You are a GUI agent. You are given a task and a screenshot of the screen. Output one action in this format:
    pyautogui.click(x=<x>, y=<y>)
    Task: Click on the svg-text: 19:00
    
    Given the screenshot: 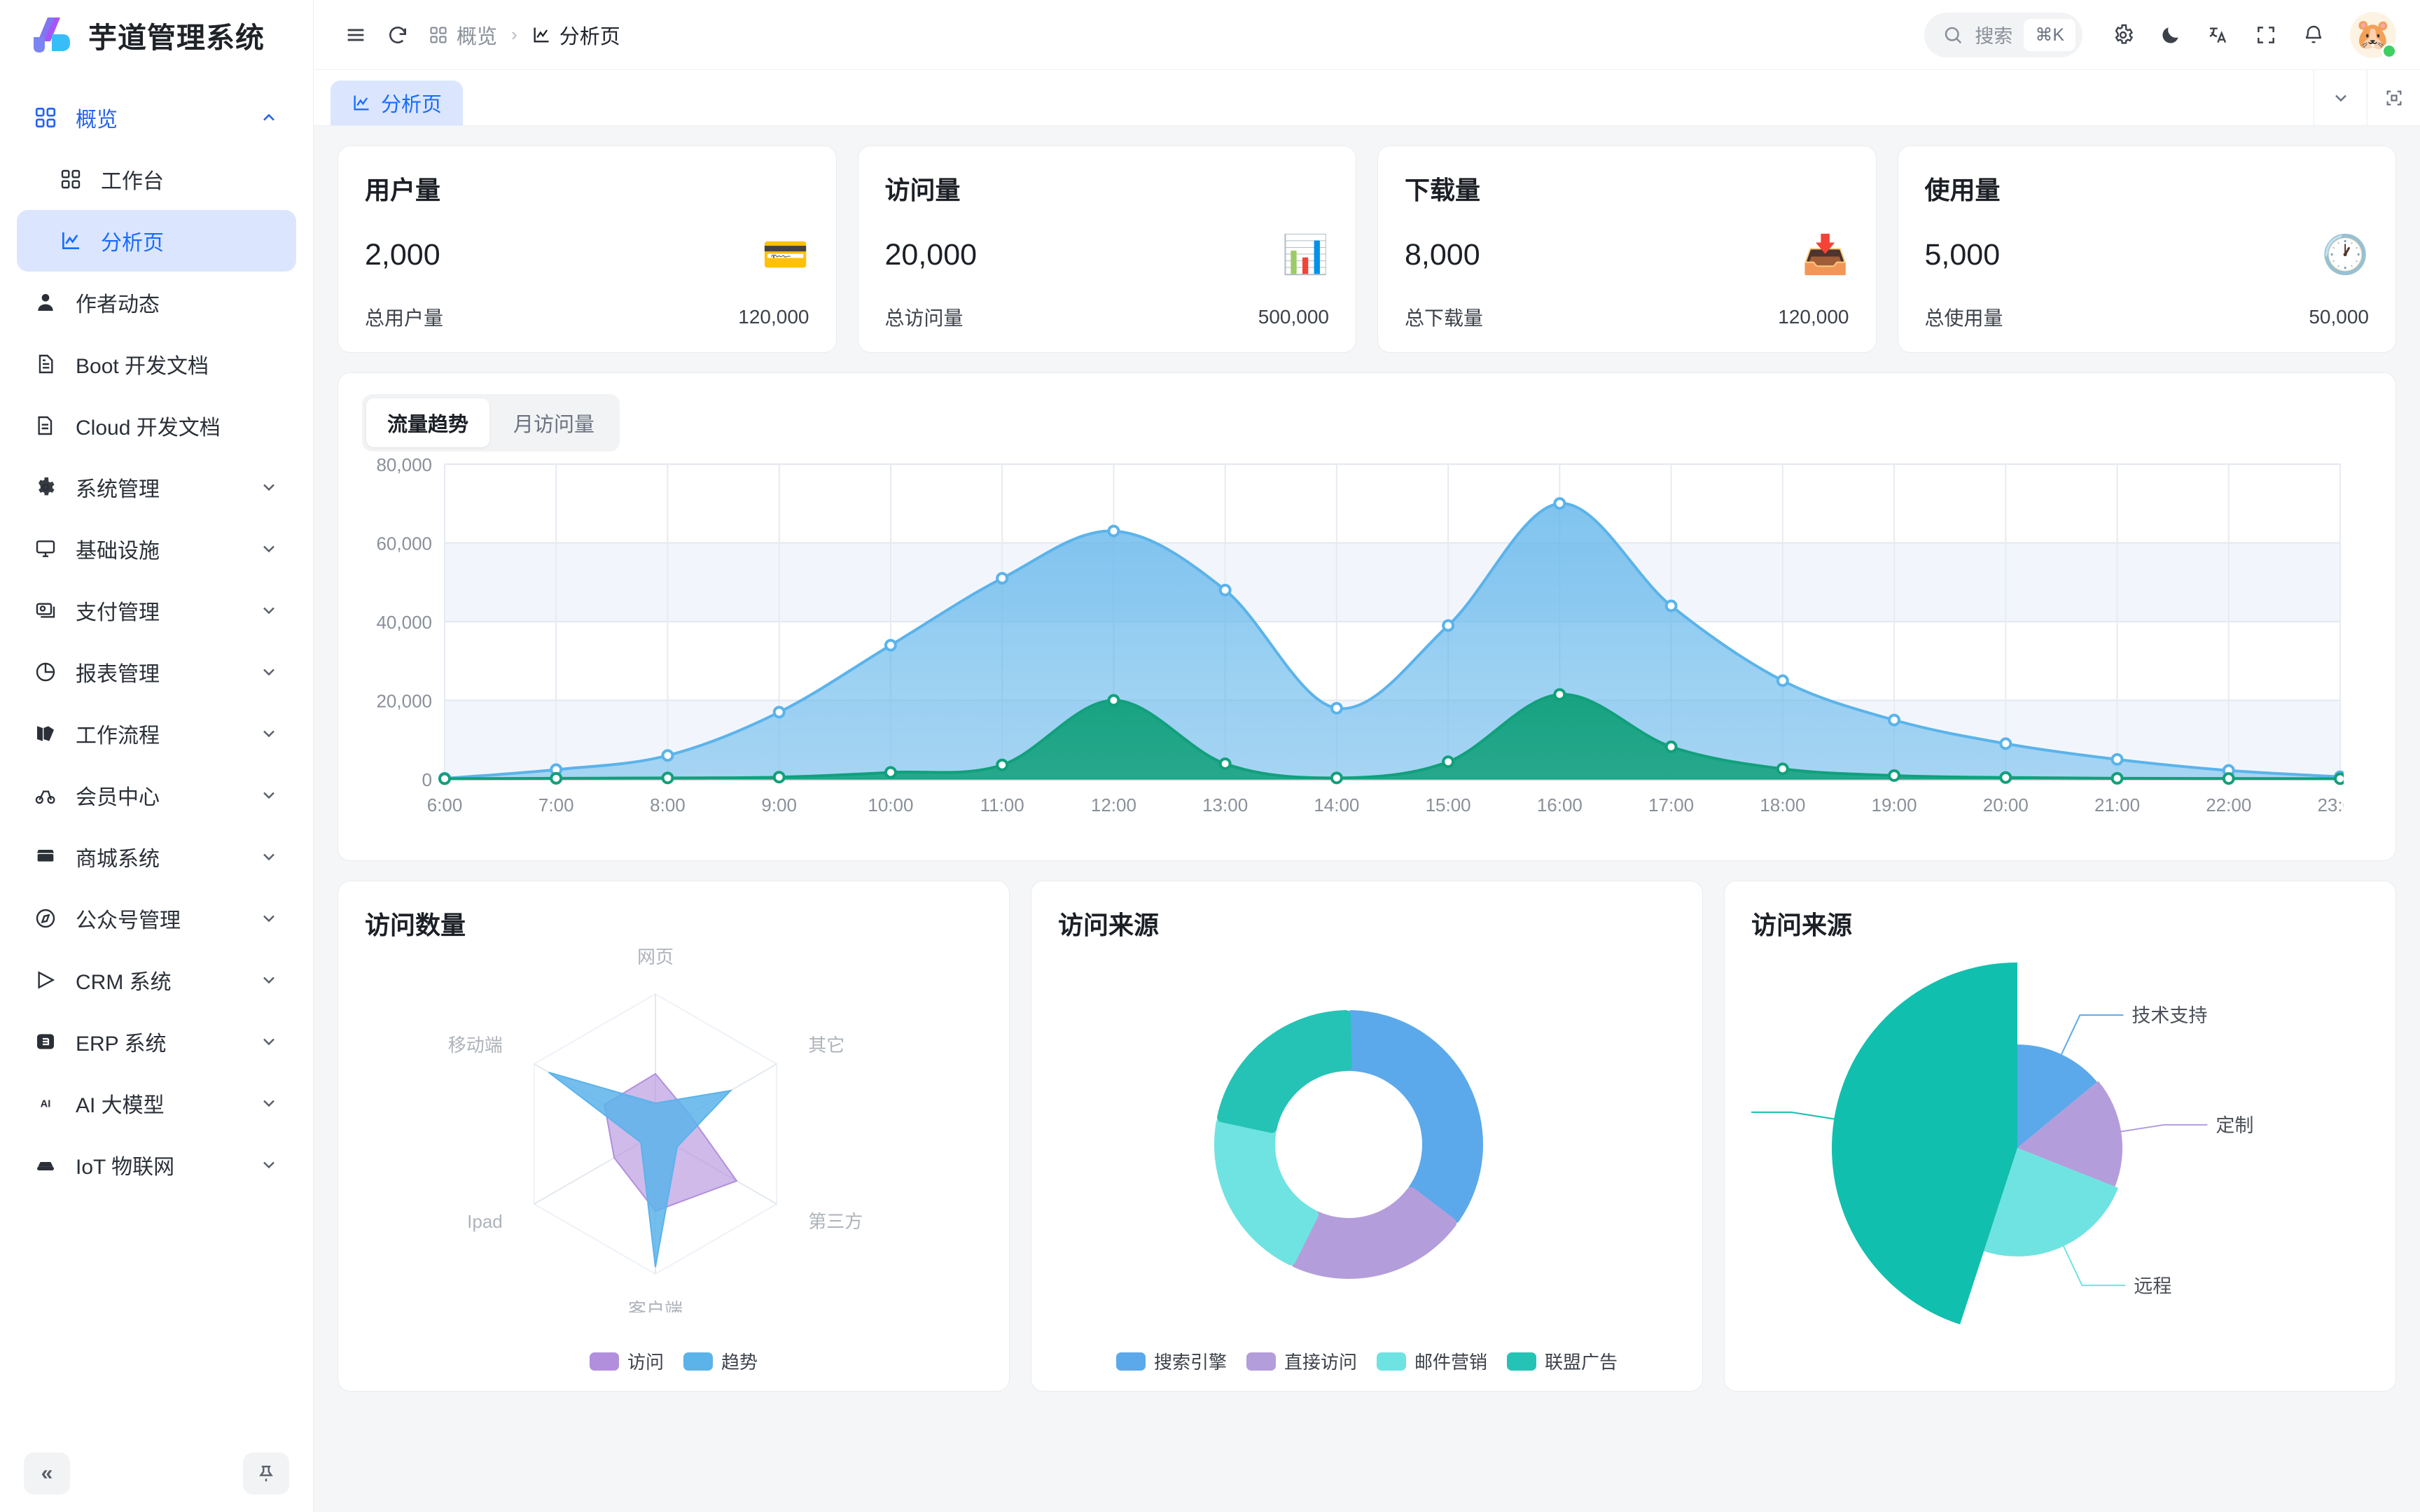 What is the action you would take?
    pyautogui.click(x=1894, y=805)
    